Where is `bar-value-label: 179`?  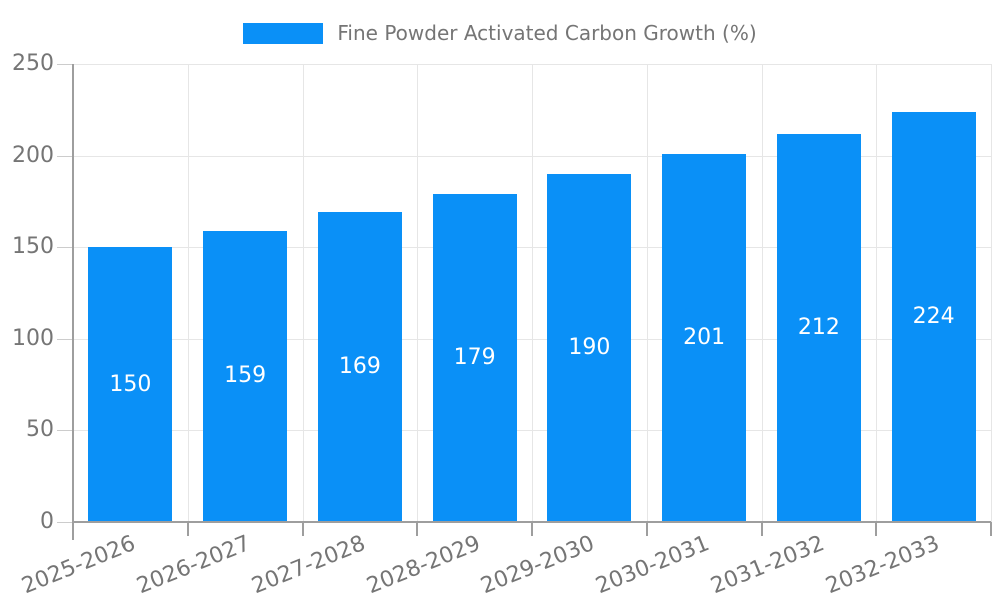
bar-value-label: 179 is located at coordinates (474, 357).